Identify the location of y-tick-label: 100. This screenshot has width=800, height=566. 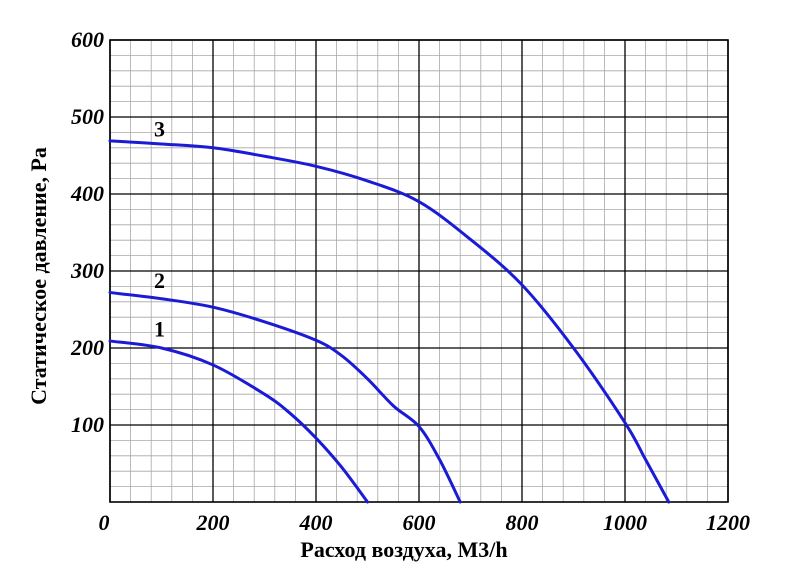
(87, 424).